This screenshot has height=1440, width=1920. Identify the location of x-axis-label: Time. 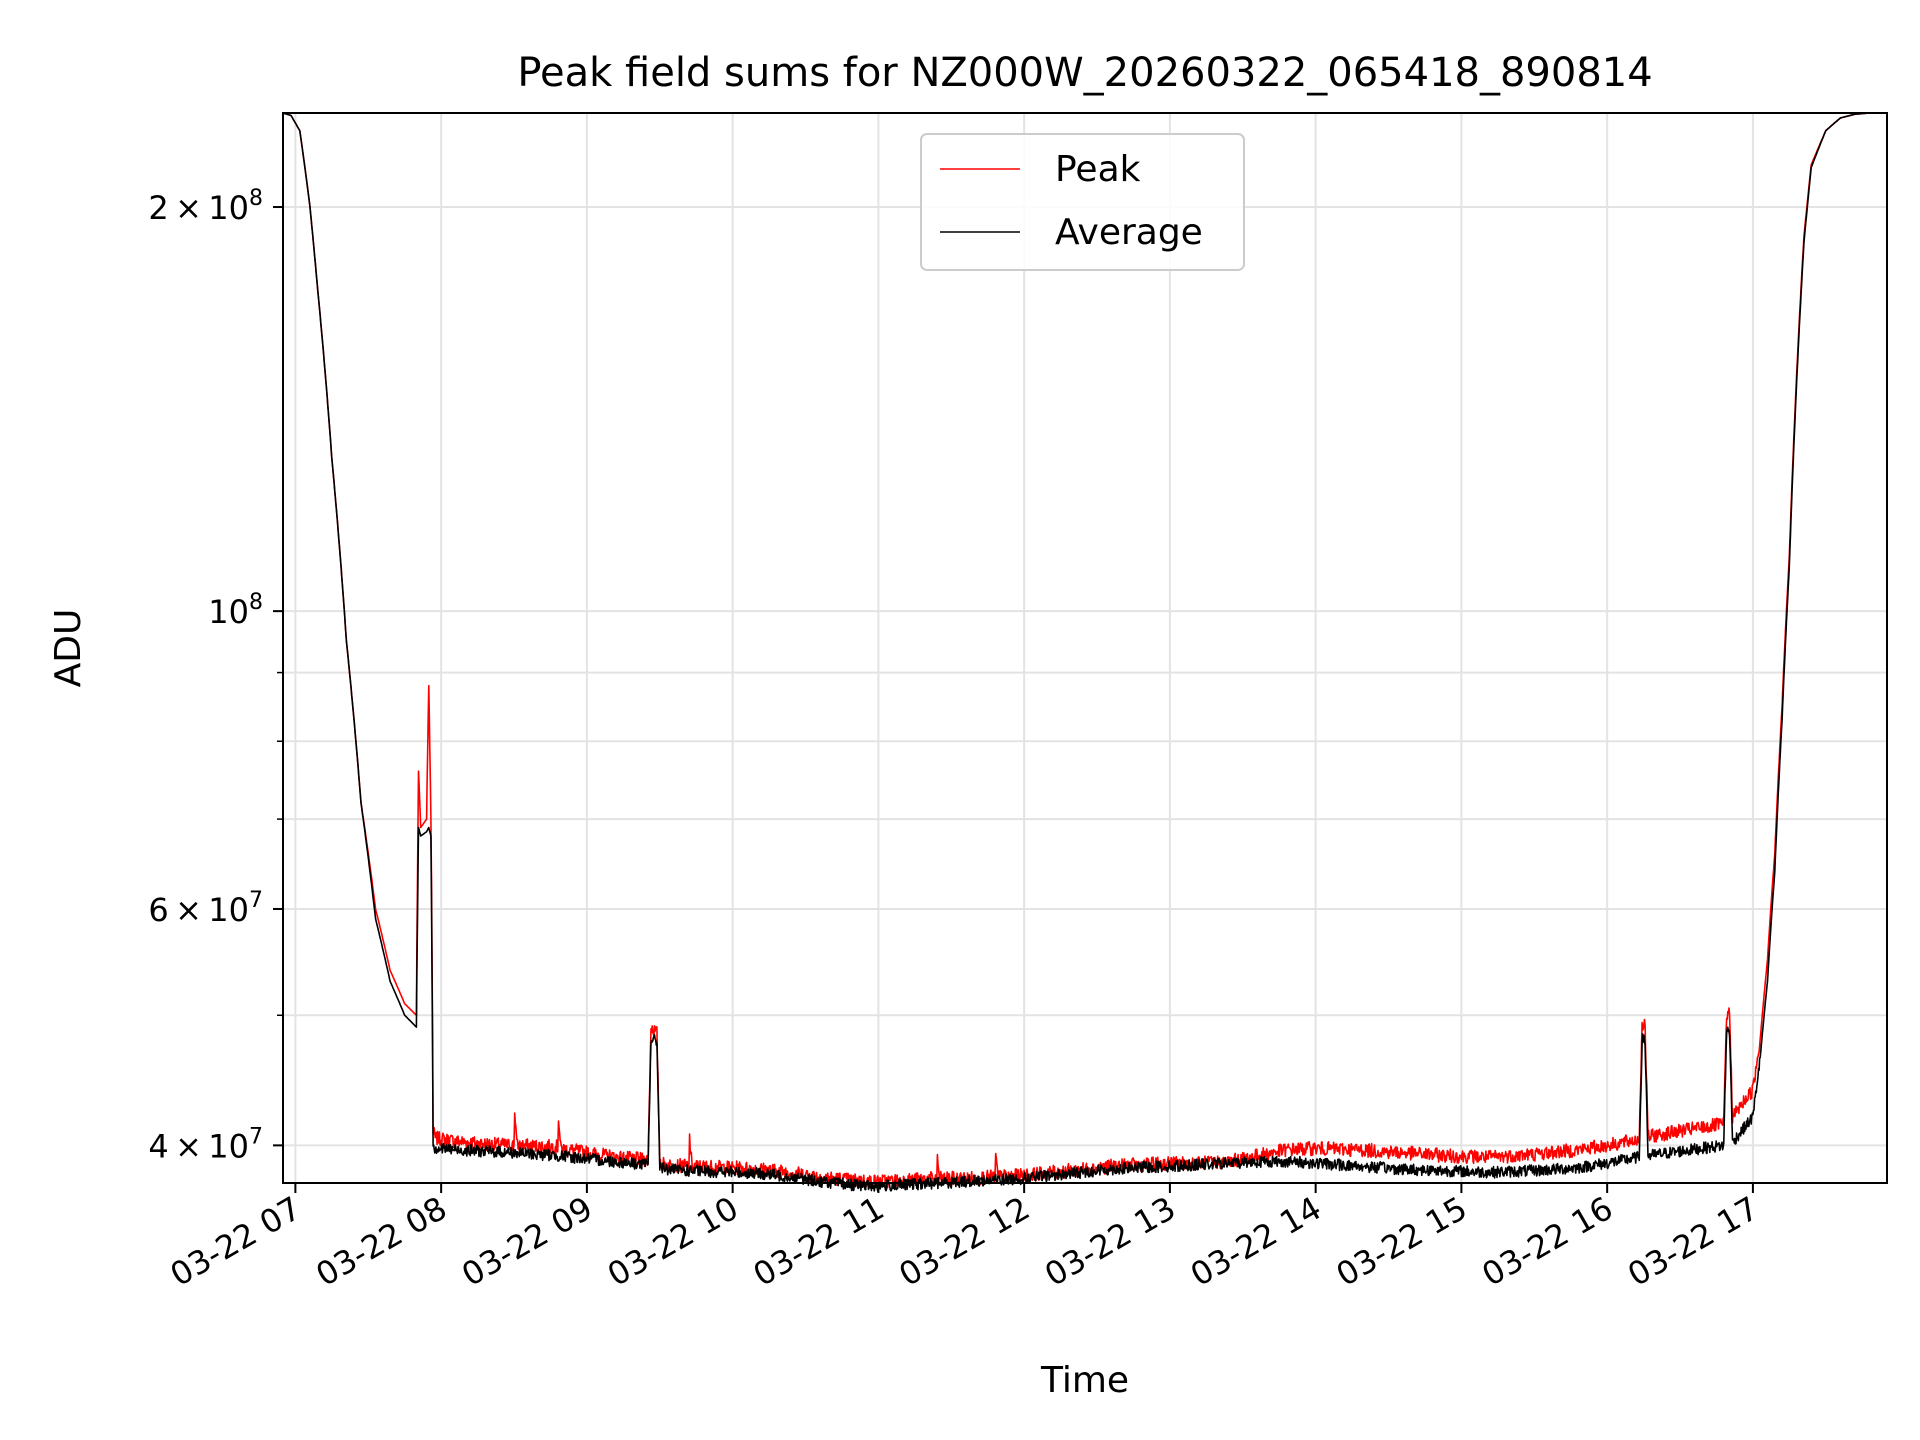
(1084, 1380).